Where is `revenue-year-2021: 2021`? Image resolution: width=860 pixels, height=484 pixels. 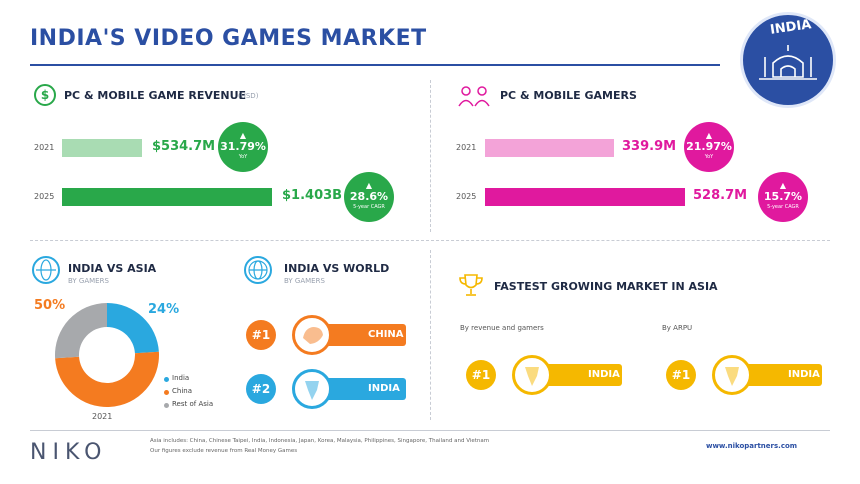
revenue-year-2021: 2021 is located at coordinates (44, 147).